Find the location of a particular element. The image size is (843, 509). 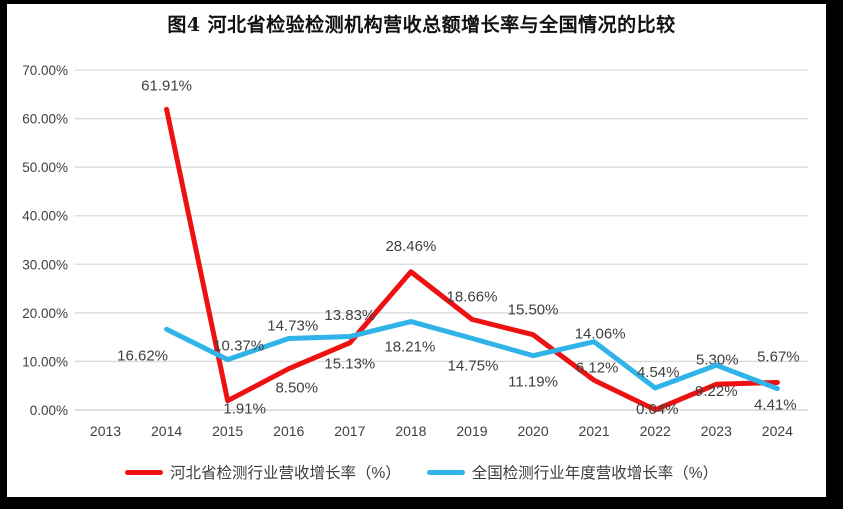

data-label: 4.41% is located at coordinates (775, 405).